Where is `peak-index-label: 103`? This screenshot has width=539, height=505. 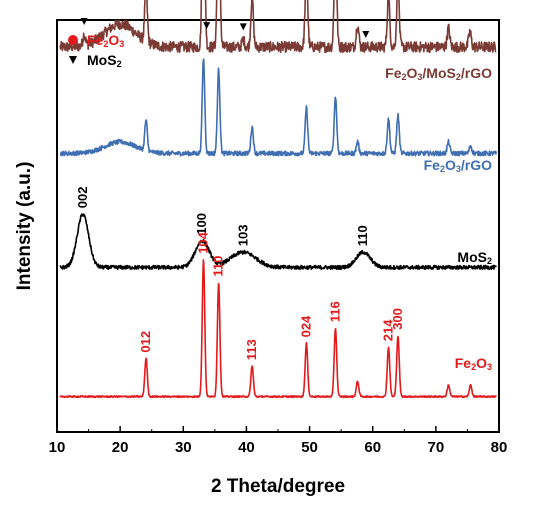
peak-index-label: 103 is located at coordinates (242, 235).